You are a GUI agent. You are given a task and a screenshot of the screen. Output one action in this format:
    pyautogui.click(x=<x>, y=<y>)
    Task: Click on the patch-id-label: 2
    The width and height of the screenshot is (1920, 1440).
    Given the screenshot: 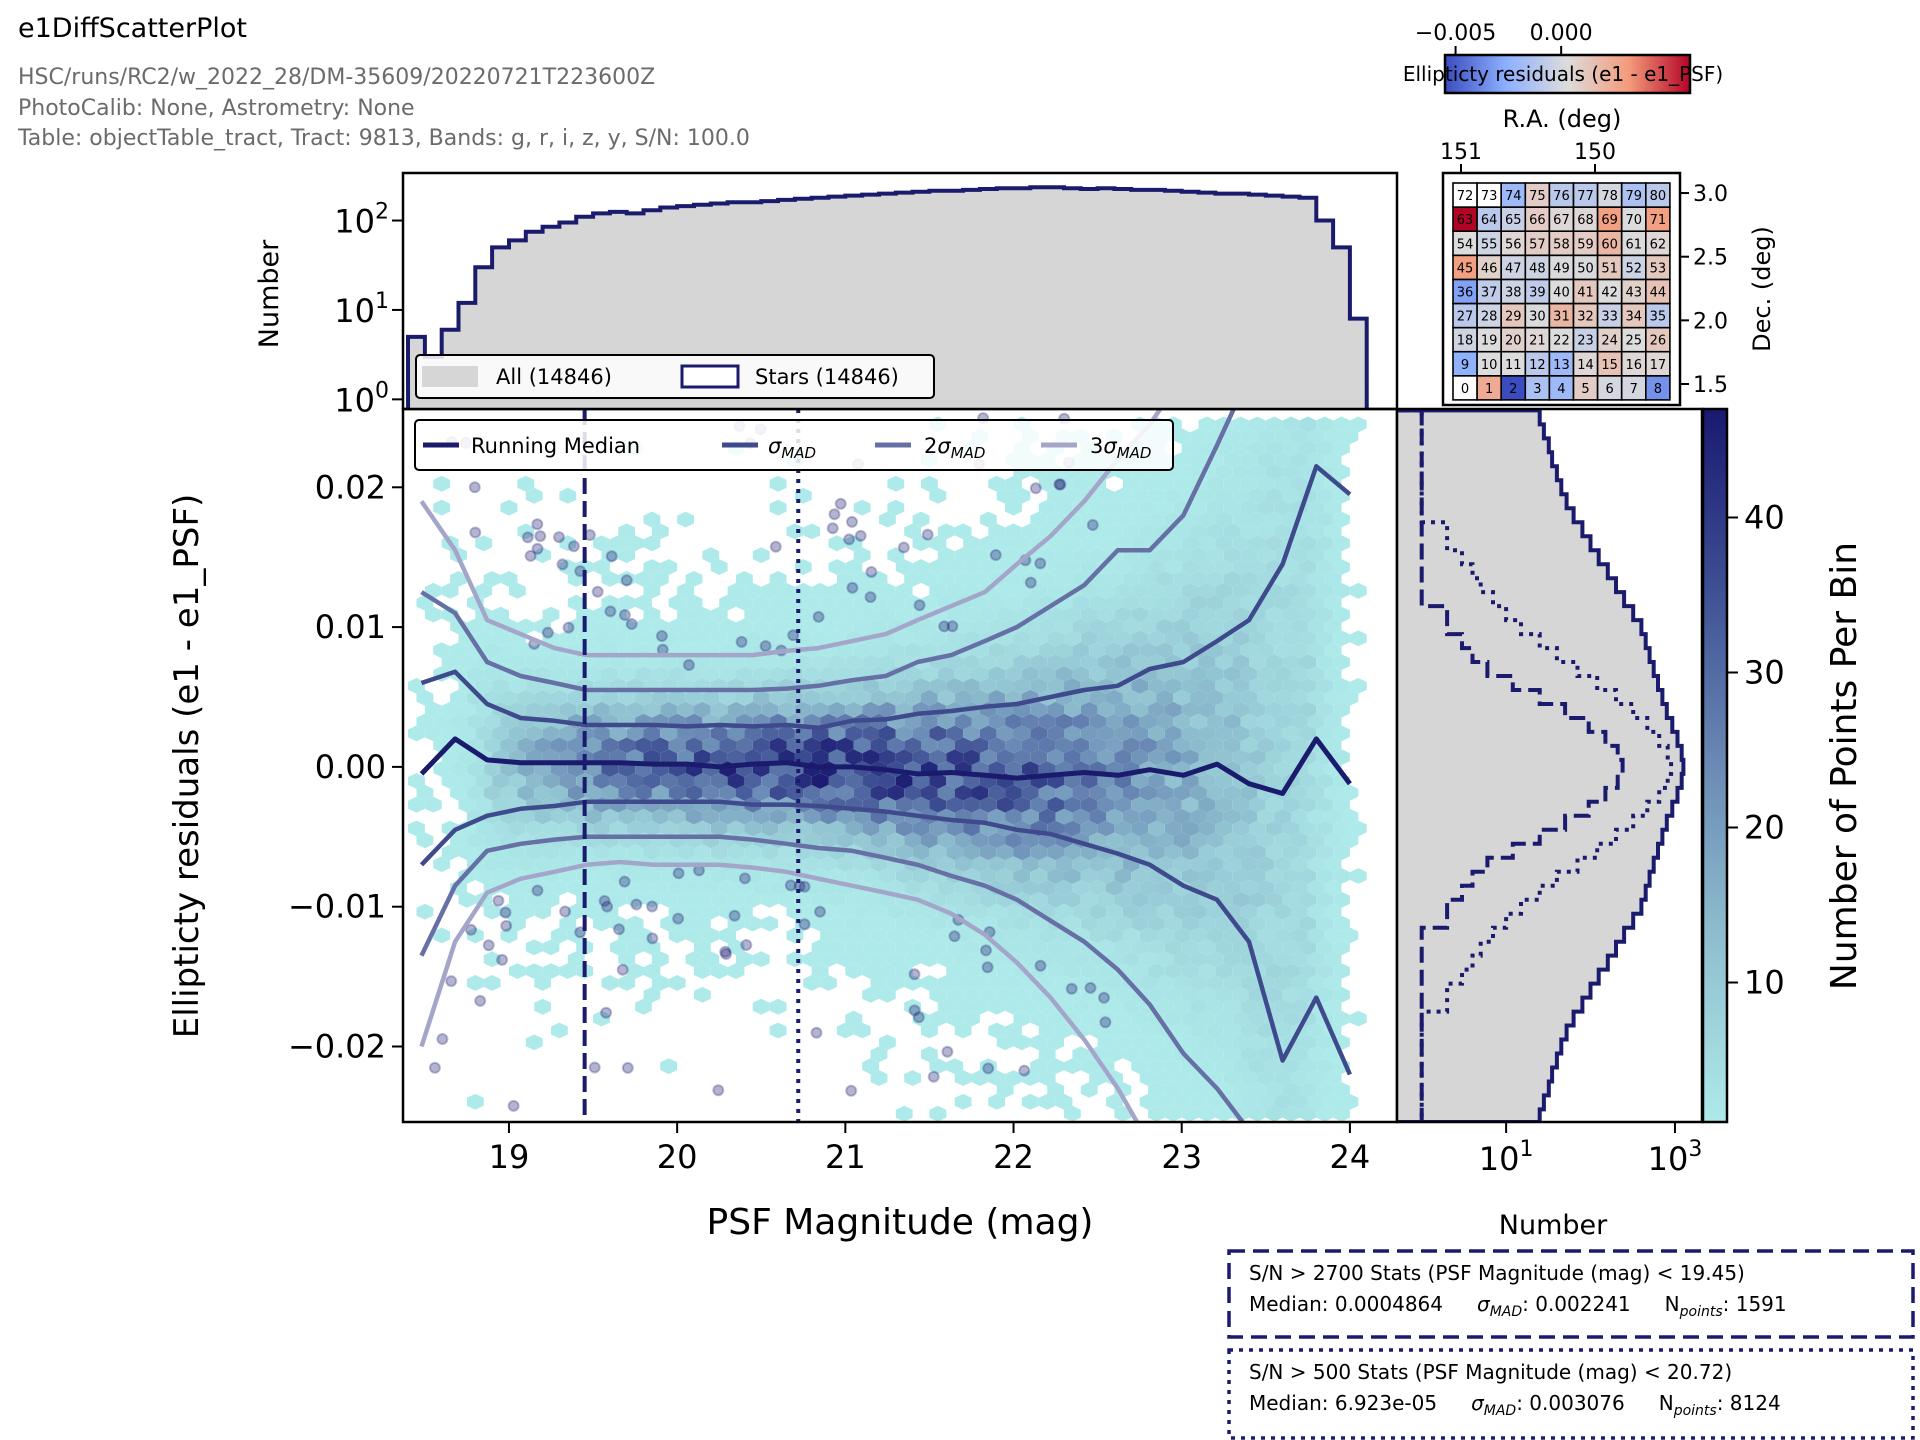 What is the action you would take?
    pyautogui.click(x=1513, y=389)
    